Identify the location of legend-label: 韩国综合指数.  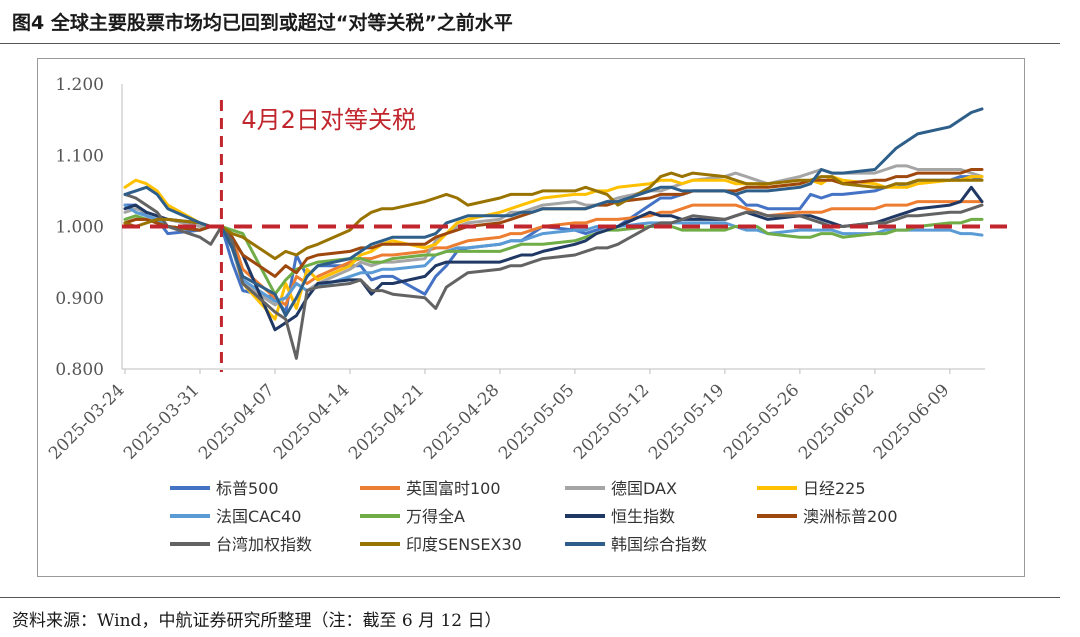
(659, 544).